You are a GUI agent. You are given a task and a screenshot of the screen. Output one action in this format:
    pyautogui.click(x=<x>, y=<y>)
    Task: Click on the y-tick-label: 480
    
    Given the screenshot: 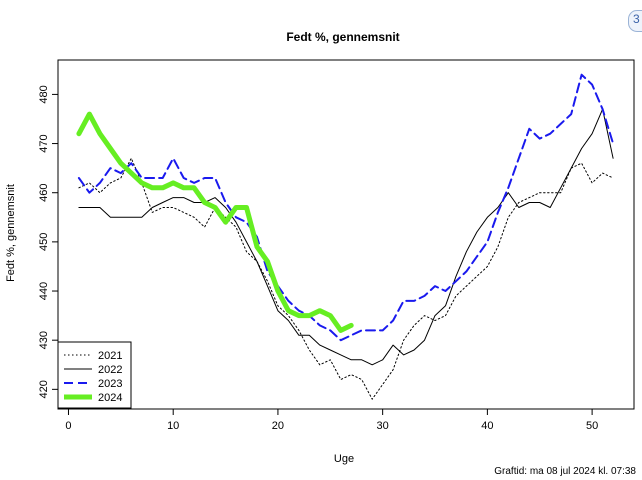 What is the action you would take?
    pyautogui.click(x=44, y=94)
    